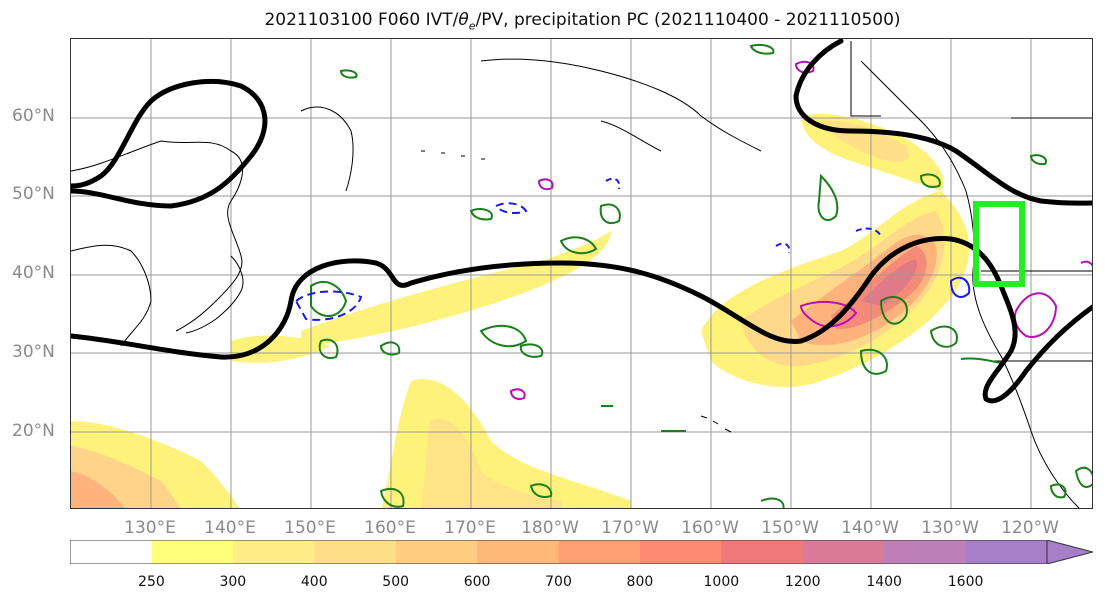 Image resolution: width=1105 pixels, height=603 pixels. Describe the element at coordinates (950, 528) in the screenshot. I see `lon-label-130w: 130°W` at that location.